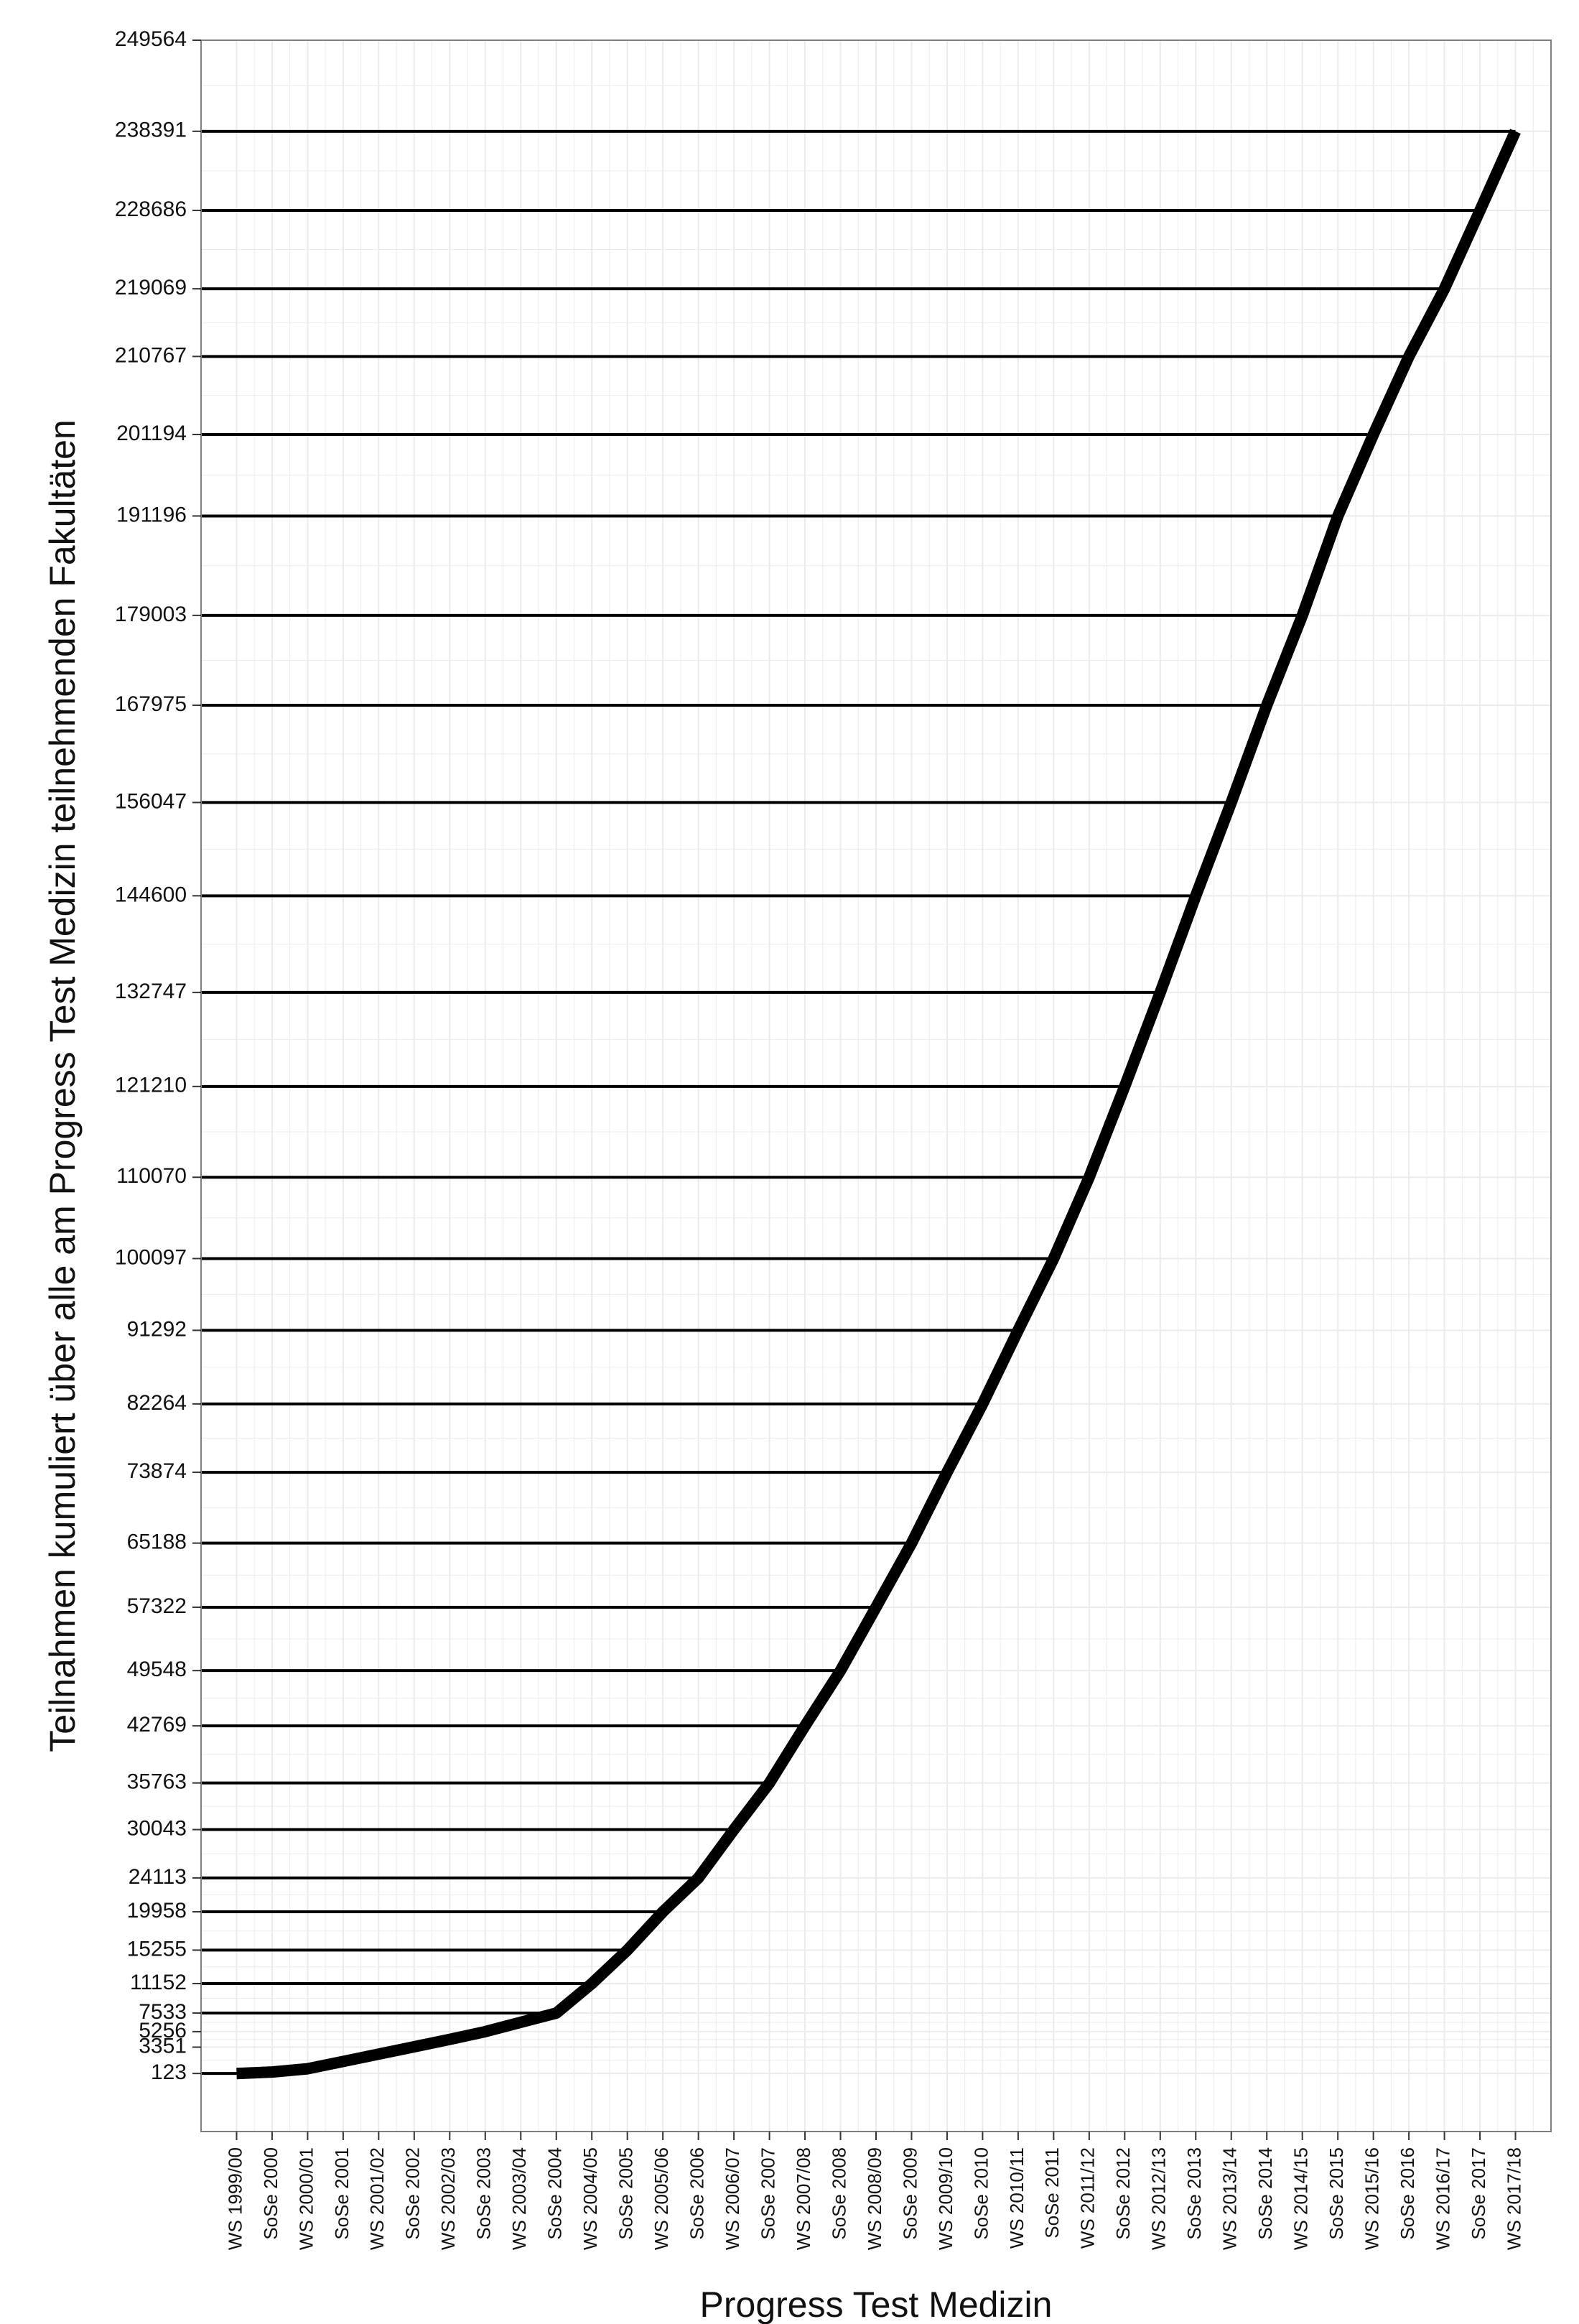 The width and height of the screenshot is (1579, 2324). I want to click on y-tick-label: 249564, so click(151, 39).